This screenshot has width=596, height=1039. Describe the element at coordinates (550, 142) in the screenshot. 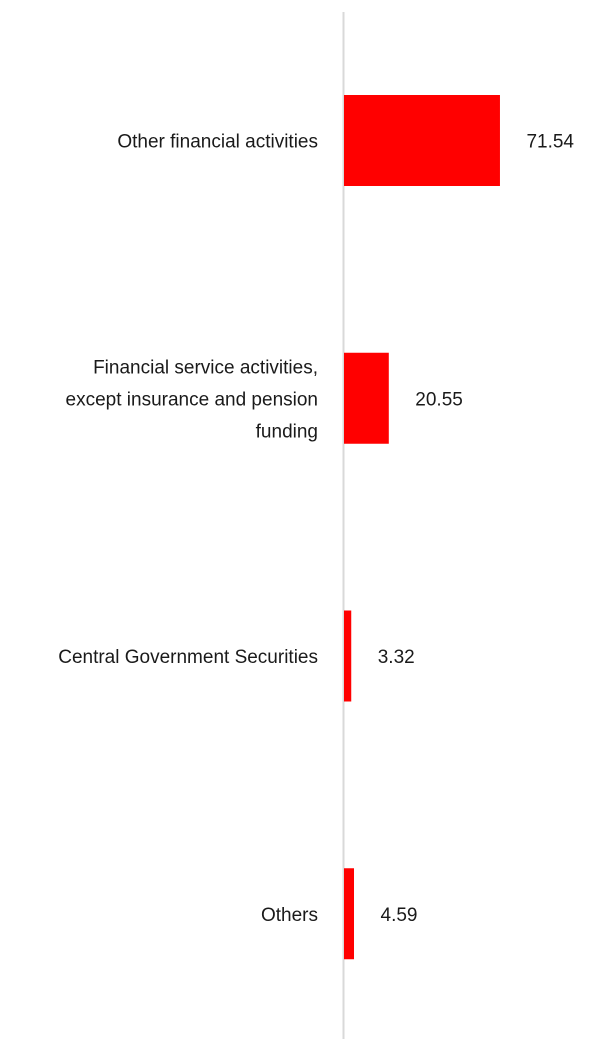

I see `value-label-0: 71.54` at that location.